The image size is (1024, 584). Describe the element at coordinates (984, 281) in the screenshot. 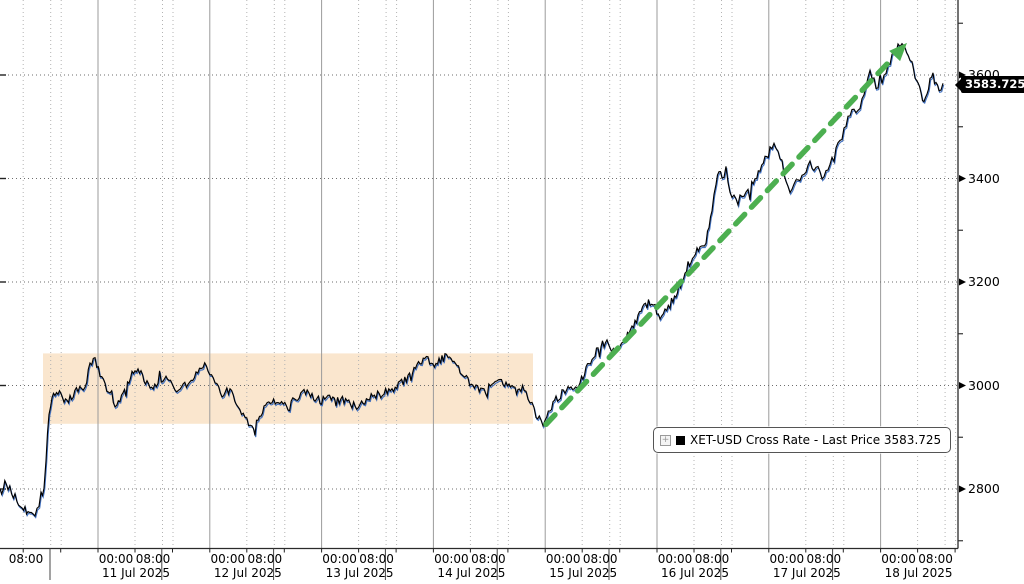

I see `y-axis-tick-label: 3200` at that location.